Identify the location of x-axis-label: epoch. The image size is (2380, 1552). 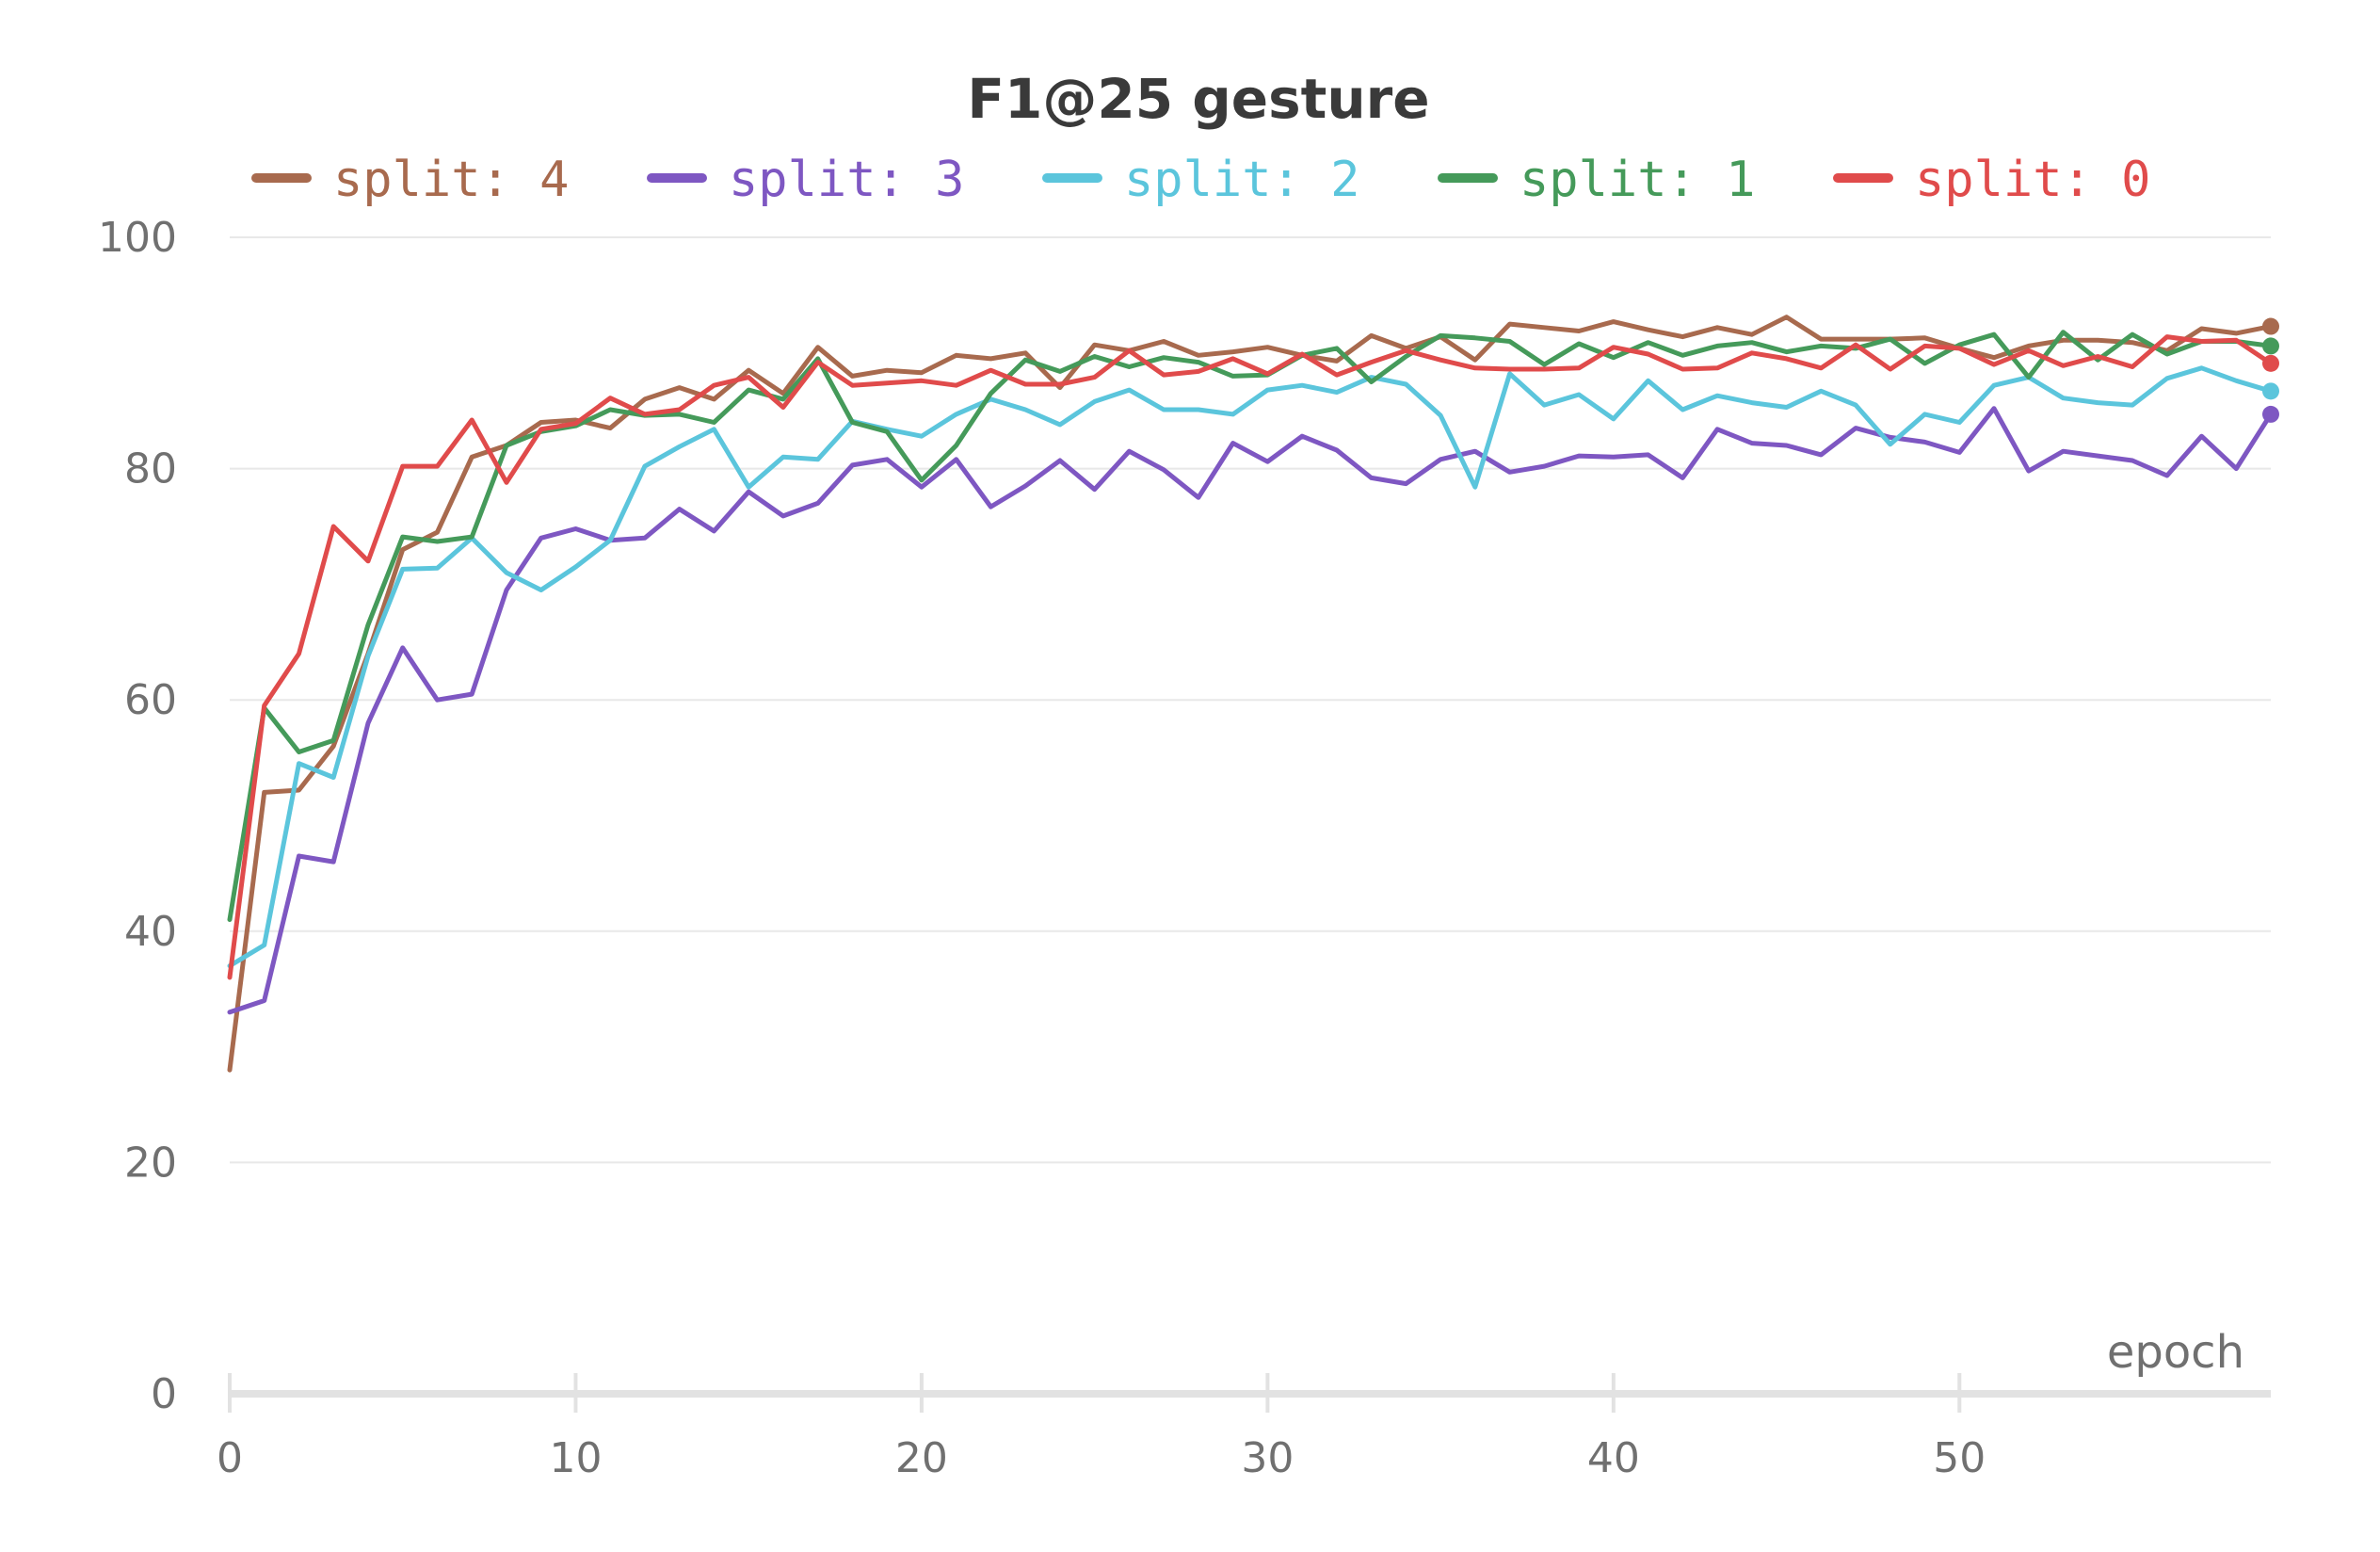
(2175, 1352).